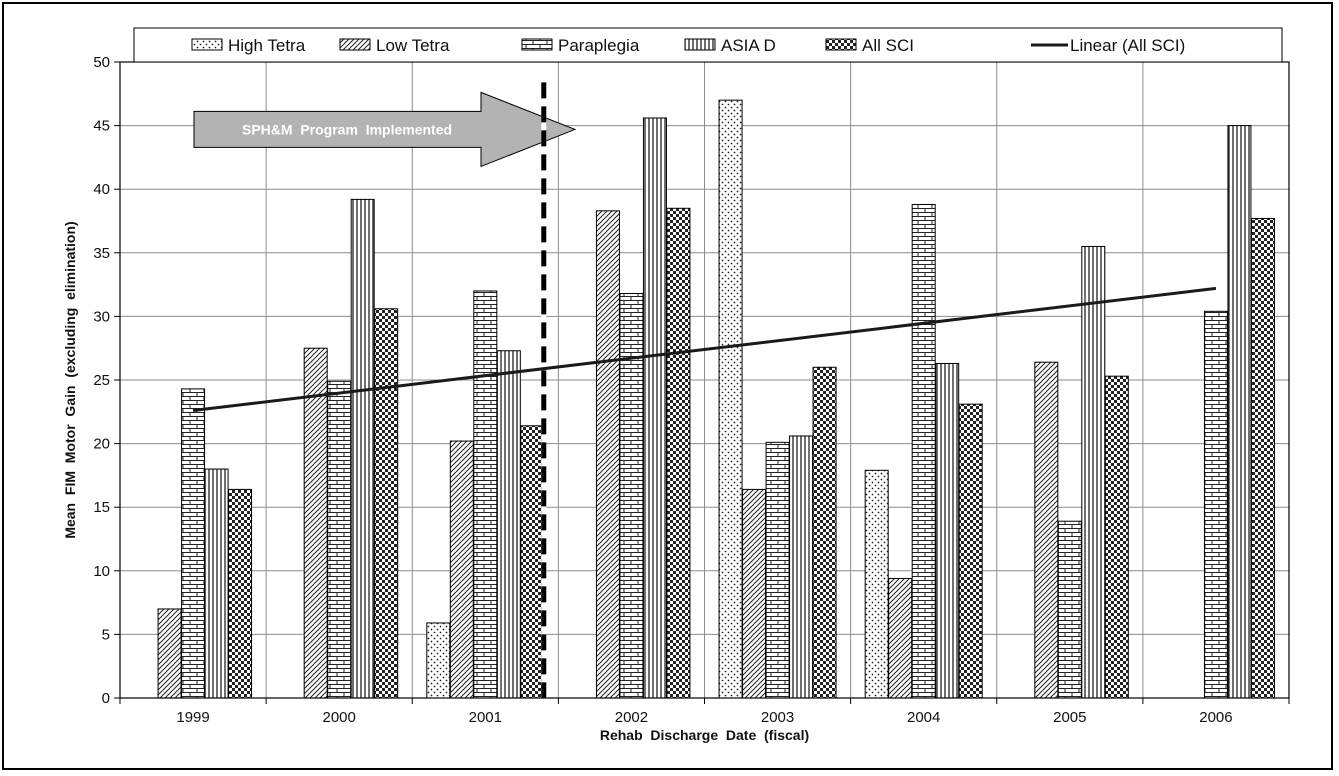  What do you see at coordinates (101, 380) in the screenshot?
I see `y-tick-label: 25` at bounding box center [101, 380].